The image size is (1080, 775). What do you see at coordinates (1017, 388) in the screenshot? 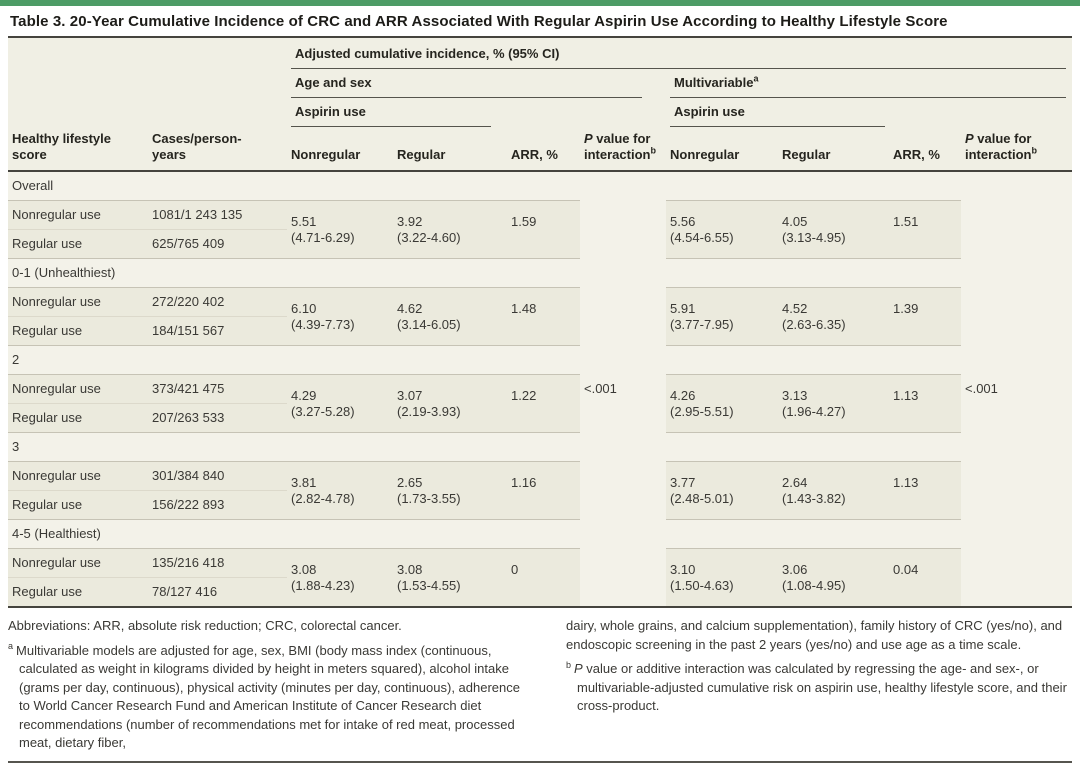
I see `p-value-cell-multivariable: <.001` at bounding box center [1017, 388].